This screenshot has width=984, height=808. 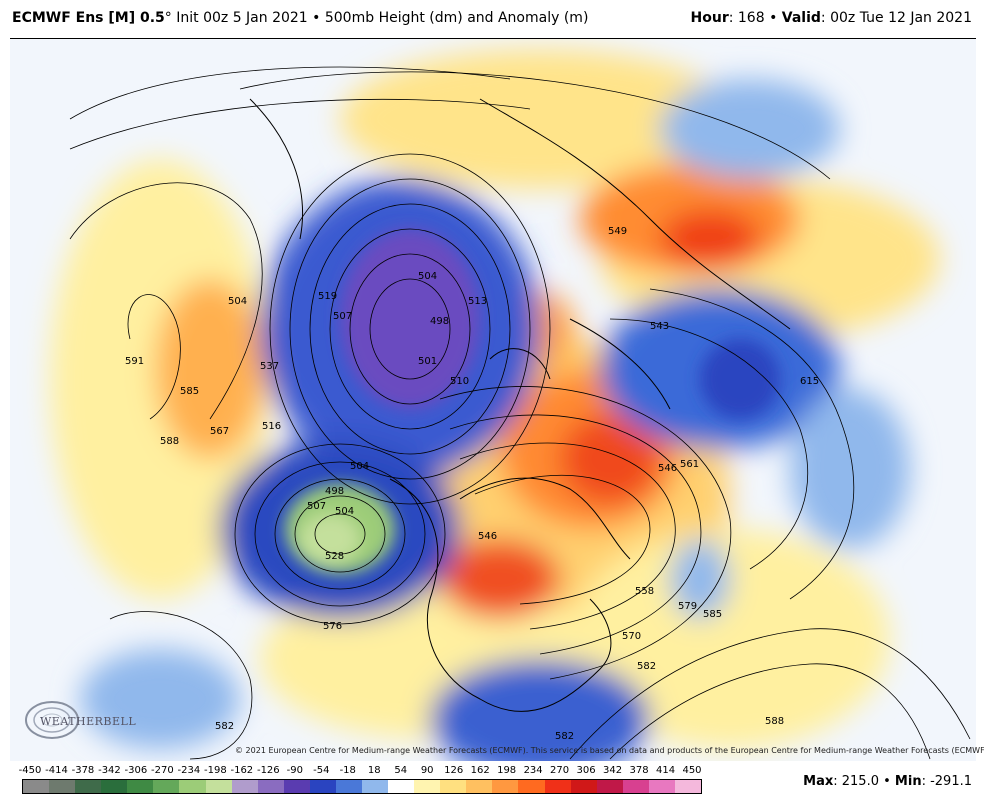 I want to click on colorbar-tick-label: 342, so click(x=613, y=770).